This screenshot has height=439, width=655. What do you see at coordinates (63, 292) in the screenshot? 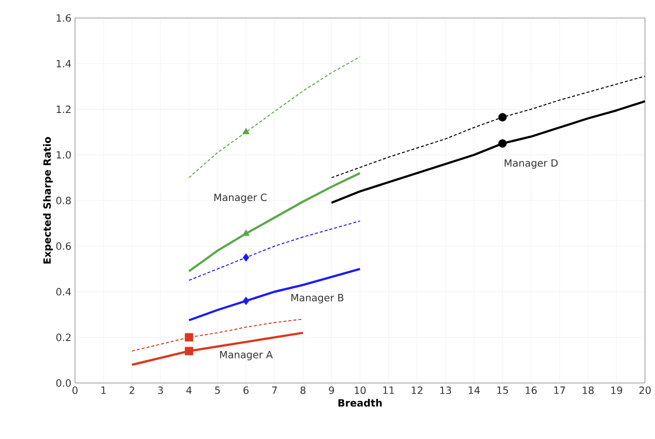
I see `y-tick-label: 0.4` at bounding box center [63, 292].